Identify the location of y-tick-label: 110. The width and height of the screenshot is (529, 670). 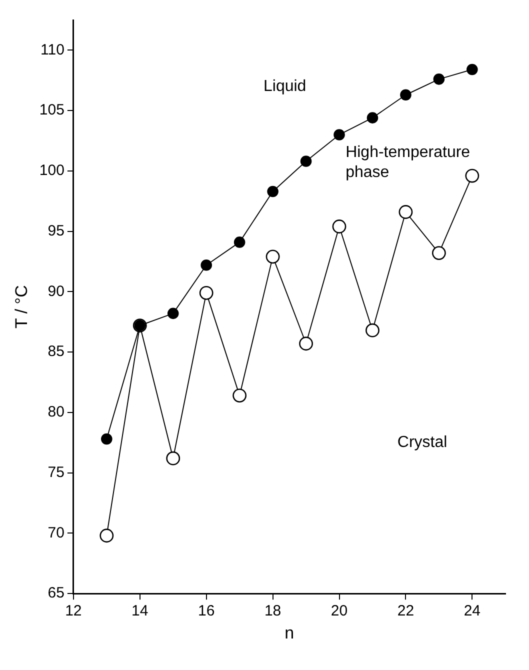
(52, 49).